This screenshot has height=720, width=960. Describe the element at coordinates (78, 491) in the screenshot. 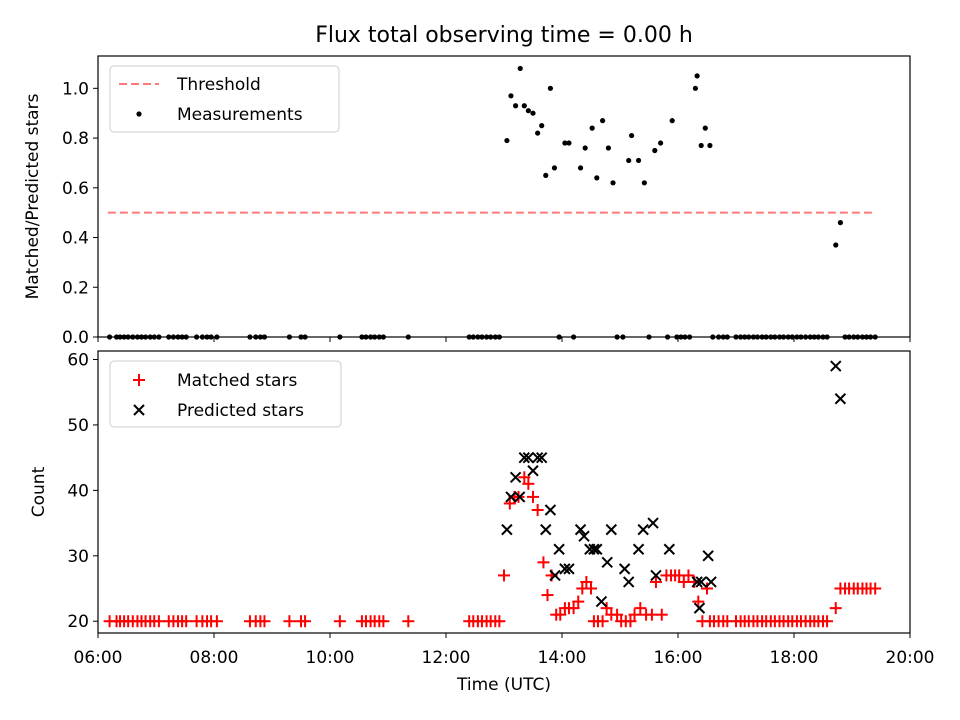

I see `count-ytick-label: 40` at that location.